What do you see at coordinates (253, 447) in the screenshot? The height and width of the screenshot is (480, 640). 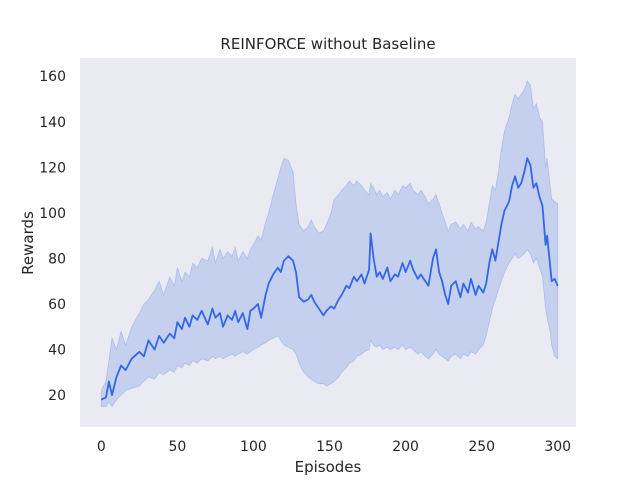 I see `x-tick-label: 100` at bounding box center [253, 447].